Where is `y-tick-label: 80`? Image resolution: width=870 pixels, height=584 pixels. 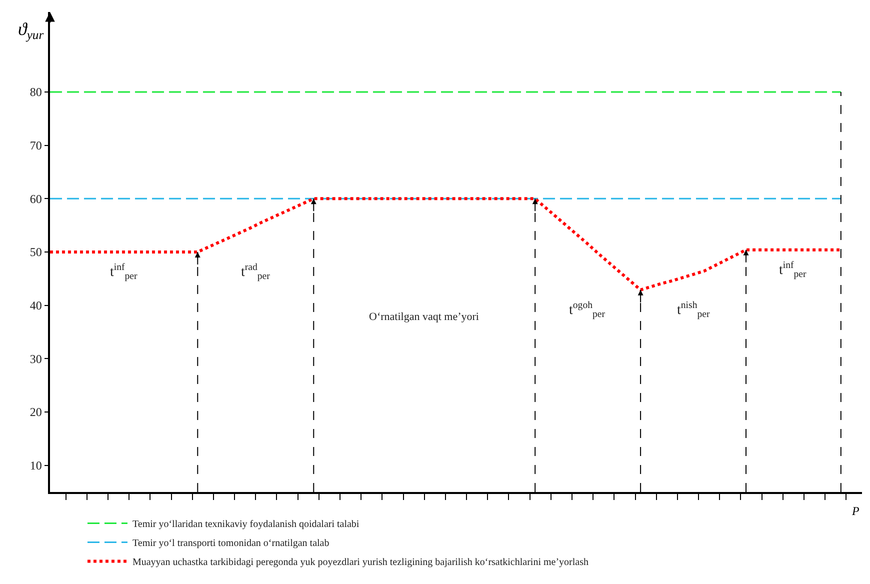 y-tick-label: 80 is located at coordinates (36, 92).